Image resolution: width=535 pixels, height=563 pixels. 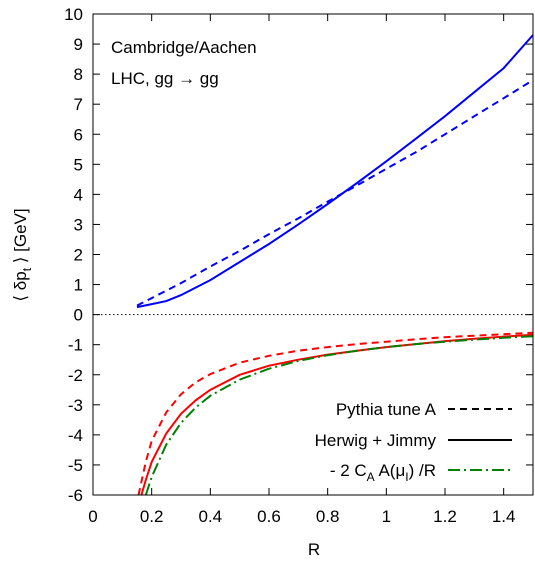 I want to click on y-tick-label: -6, so click(x=75, y=495).